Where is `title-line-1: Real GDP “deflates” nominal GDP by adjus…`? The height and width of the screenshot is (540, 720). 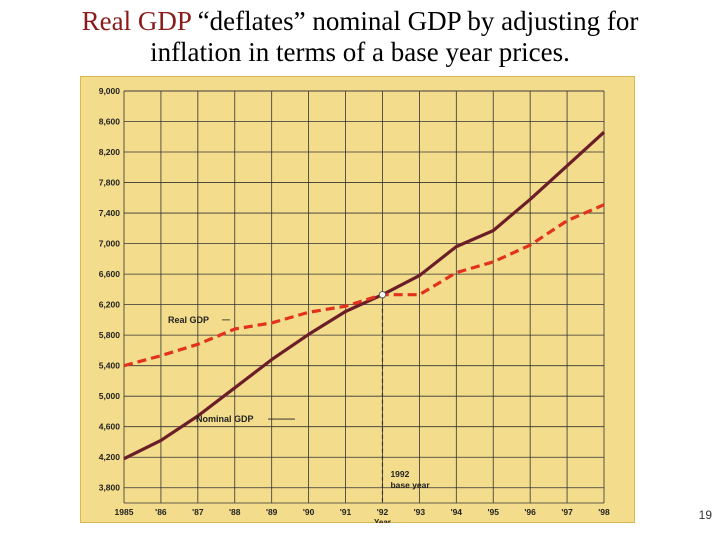 title-line-1: Real GDP “deflates” nominal GDP by adjus… is located at coordinates (360, 21).